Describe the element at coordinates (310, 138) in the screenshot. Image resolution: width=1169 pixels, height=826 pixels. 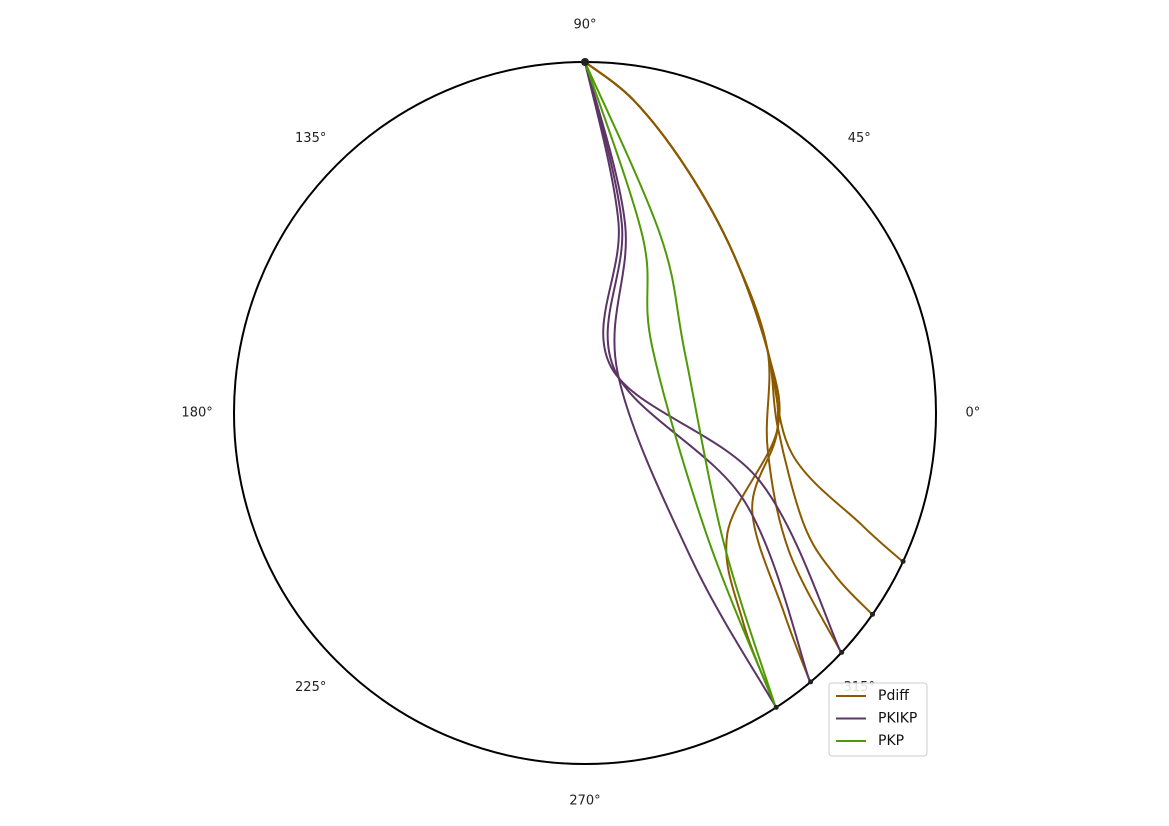
I see `theta-tick-label: 135°` at that location.